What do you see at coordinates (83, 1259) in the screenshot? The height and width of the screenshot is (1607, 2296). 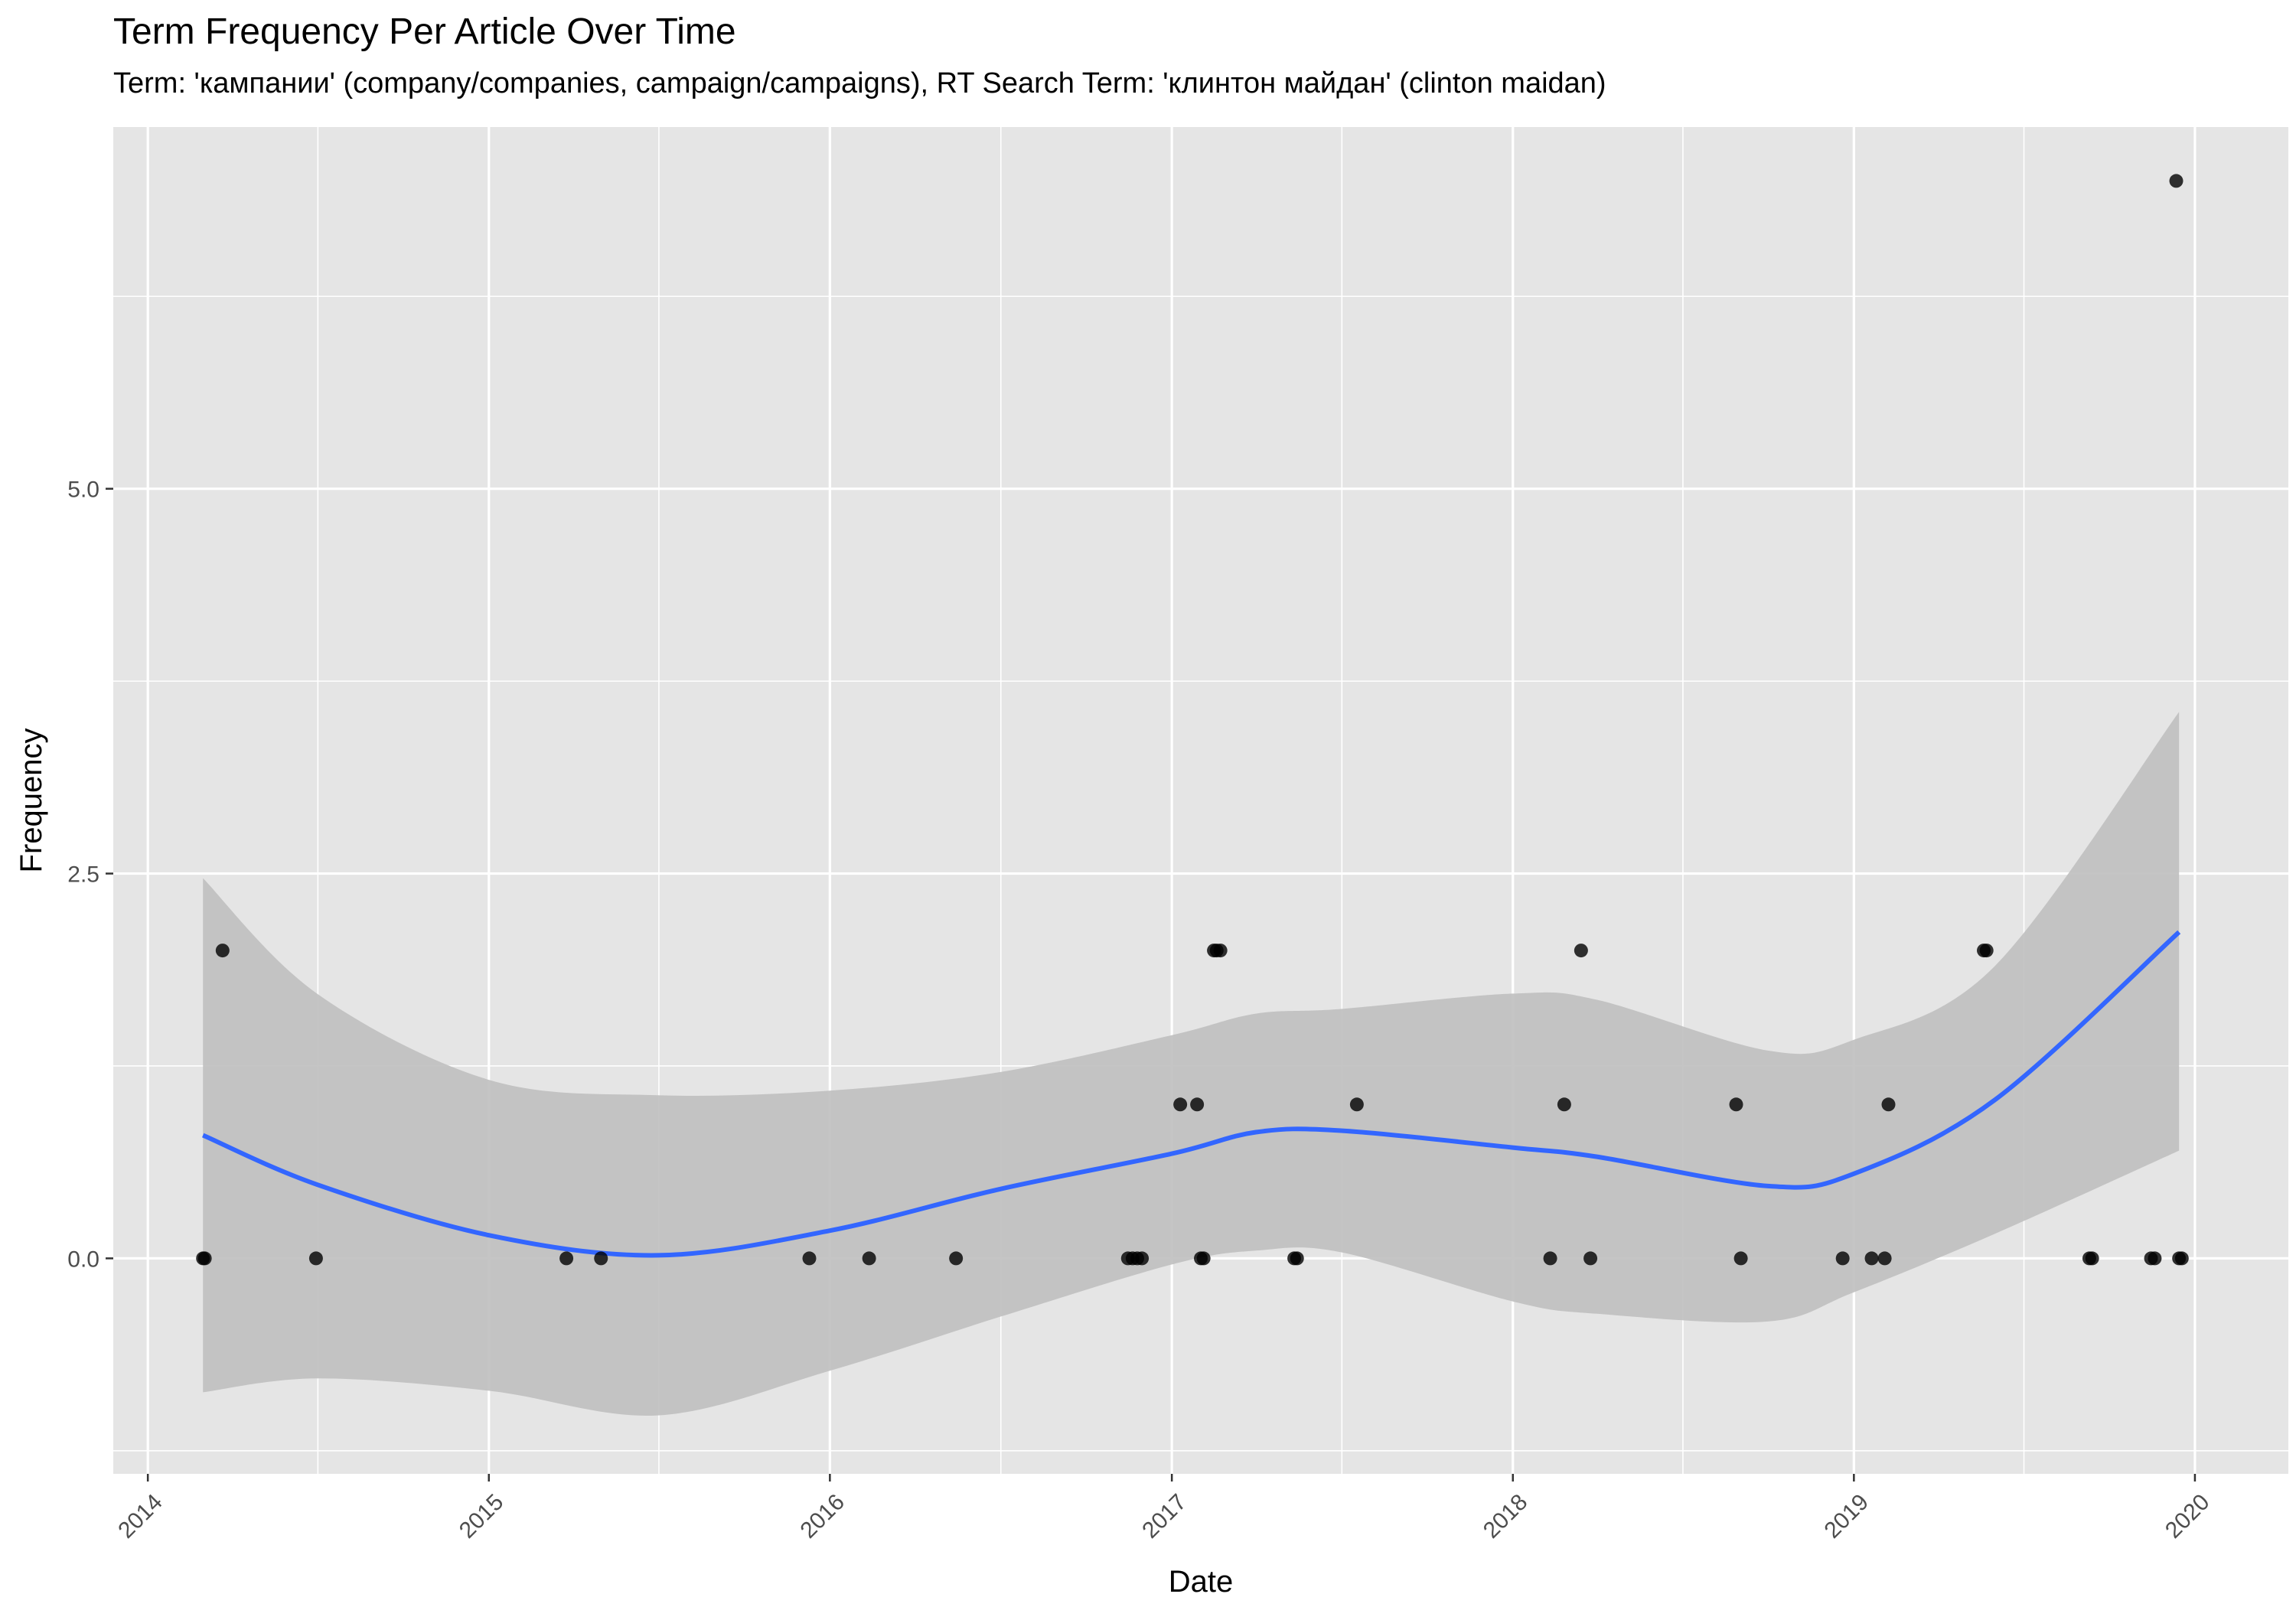 I see `y-tick-label: 0.0` at bounding box center [83, 1259].